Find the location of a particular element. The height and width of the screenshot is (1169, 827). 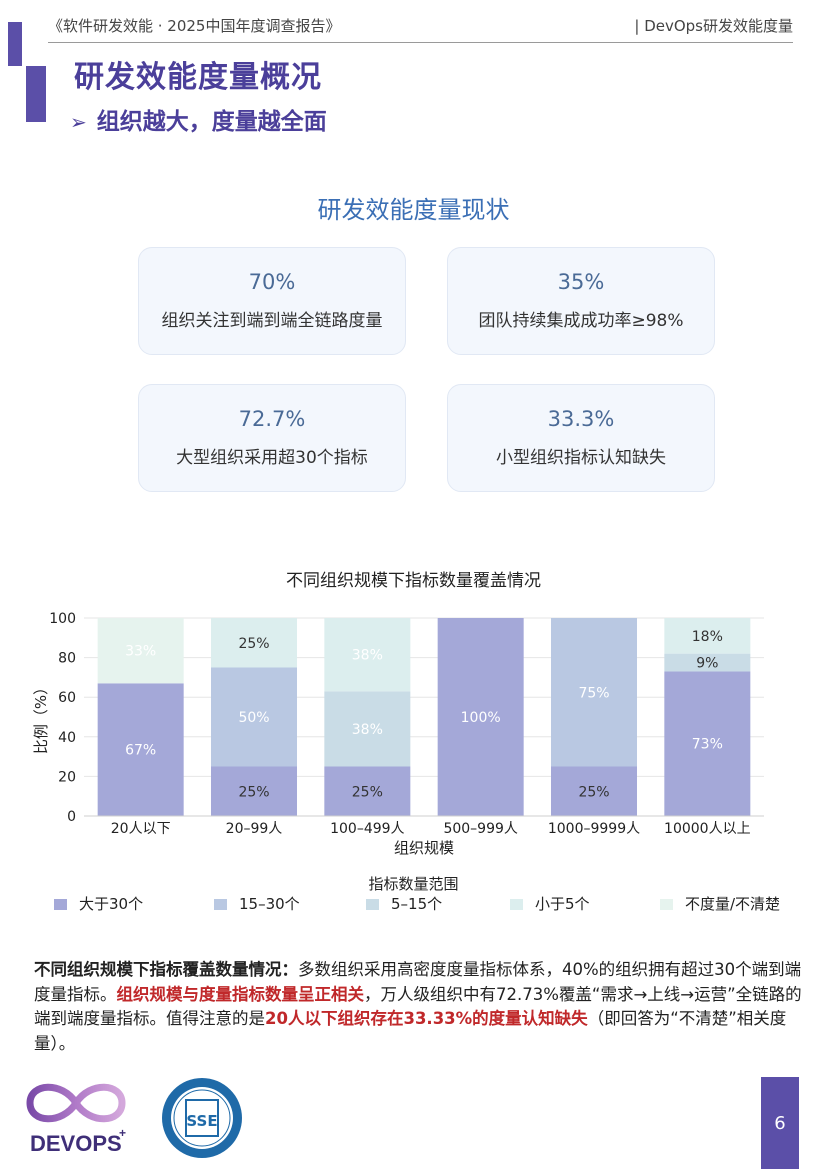

legend-item: 5–15个 is located at coordinates (404, 903).